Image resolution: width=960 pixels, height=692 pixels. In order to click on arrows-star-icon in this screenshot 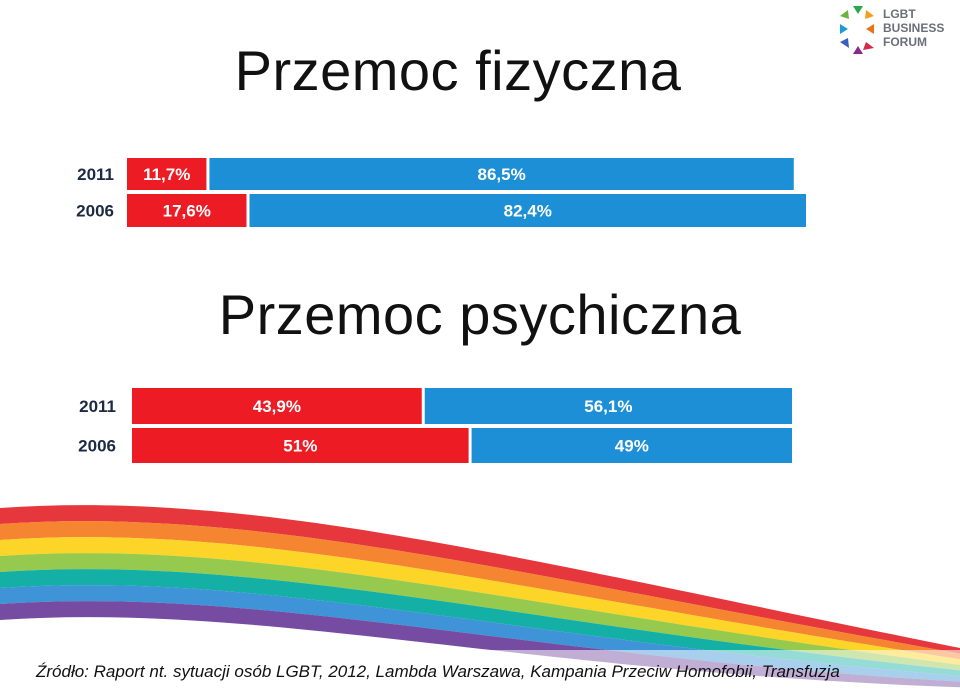, I will do `click(857, 30)`.